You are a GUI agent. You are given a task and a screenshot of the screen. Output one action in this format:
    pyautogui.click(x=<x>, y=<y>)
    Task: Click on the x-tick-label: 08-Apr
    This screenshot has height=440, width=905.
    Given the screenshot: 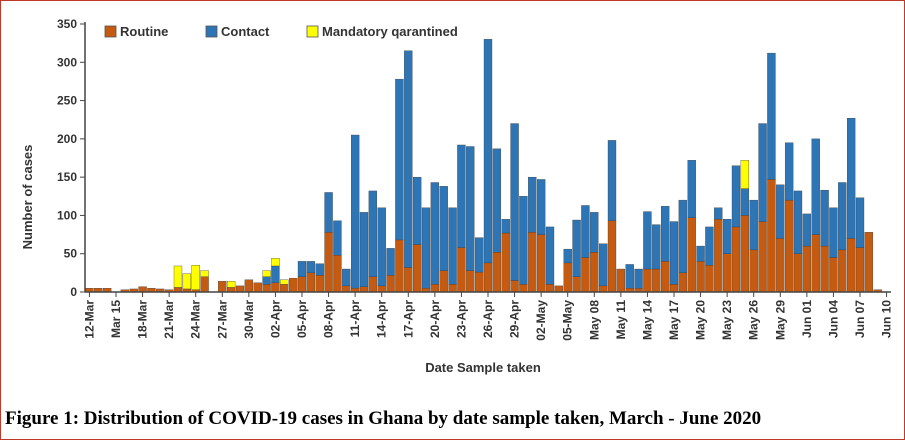 What is the action you would take?
    pyautogui.click(x=329, y=319)
    